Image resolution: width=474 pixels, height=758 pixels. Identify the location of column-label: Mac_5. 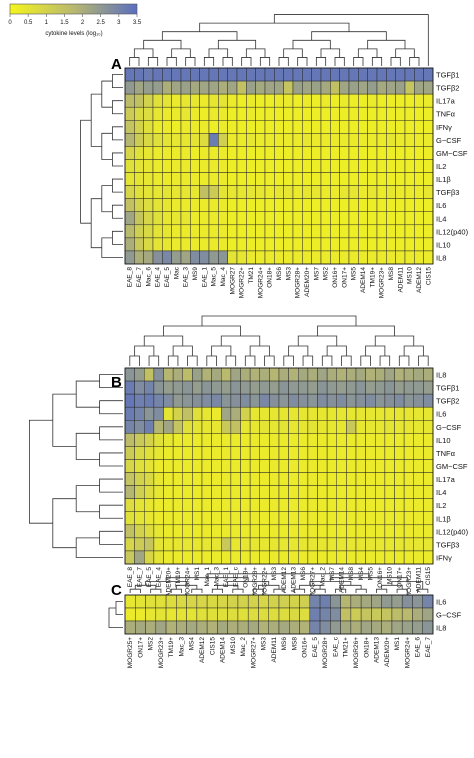
(214, 277).